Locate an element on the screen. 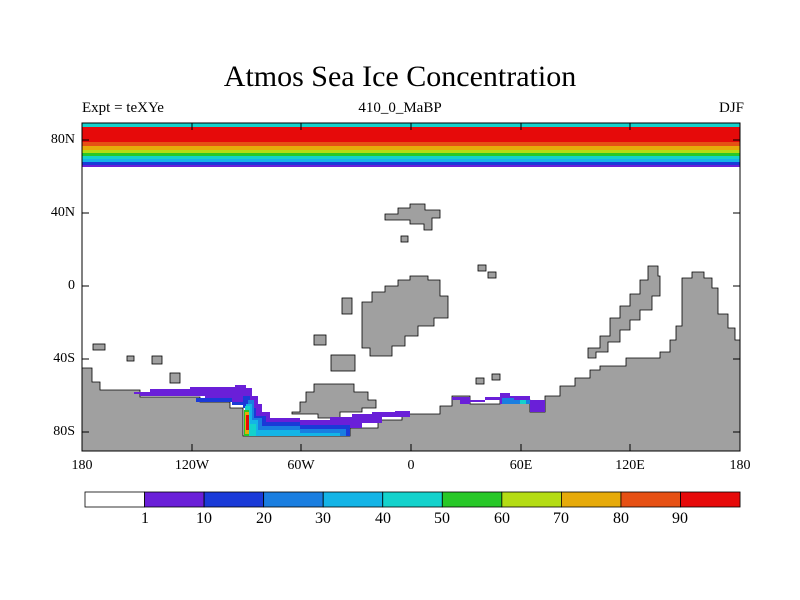 The width and height of the screenshot is (800, 600). land-eastern-island-chain is located at coordinates (624, 312).